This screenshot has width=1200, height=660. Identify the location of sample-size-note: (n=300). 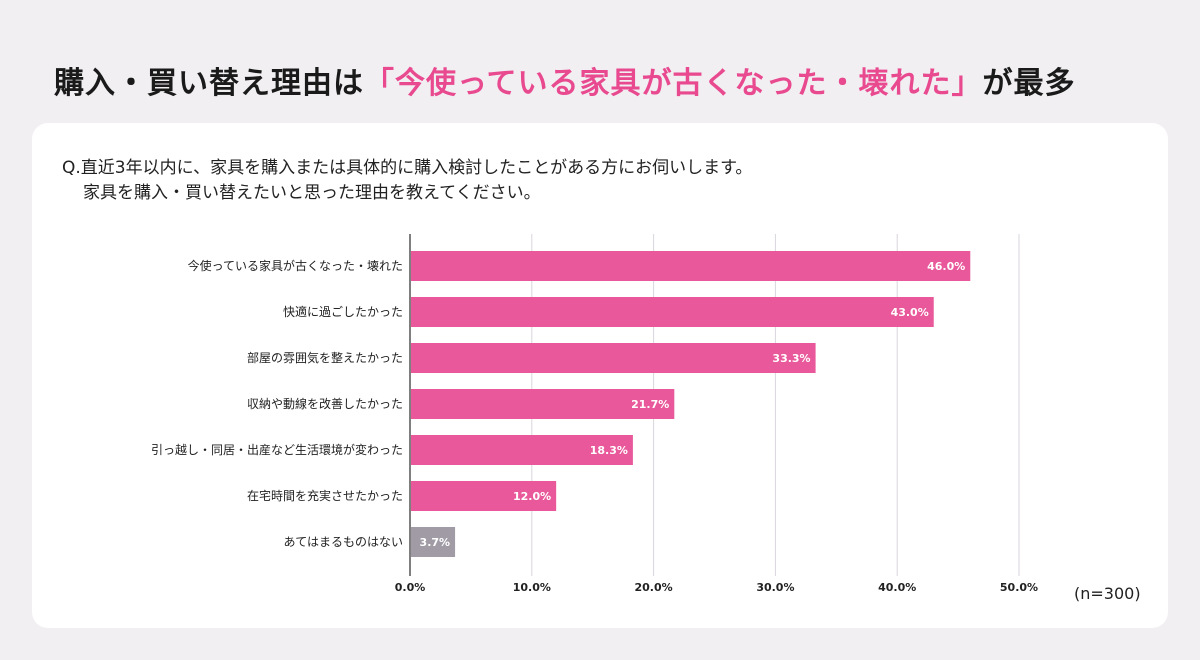
(1107, 593).